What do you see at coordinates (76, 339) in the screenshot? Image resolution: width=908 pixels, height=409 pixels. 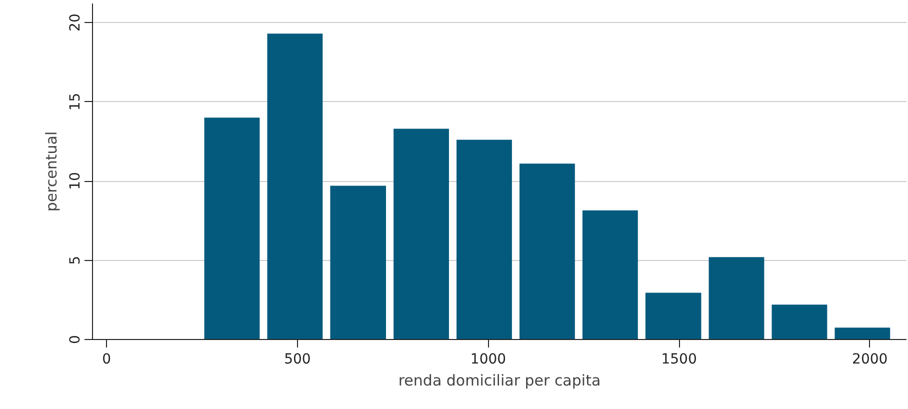 I see `y-tick-label: 0` at bounding box center [76, 339].